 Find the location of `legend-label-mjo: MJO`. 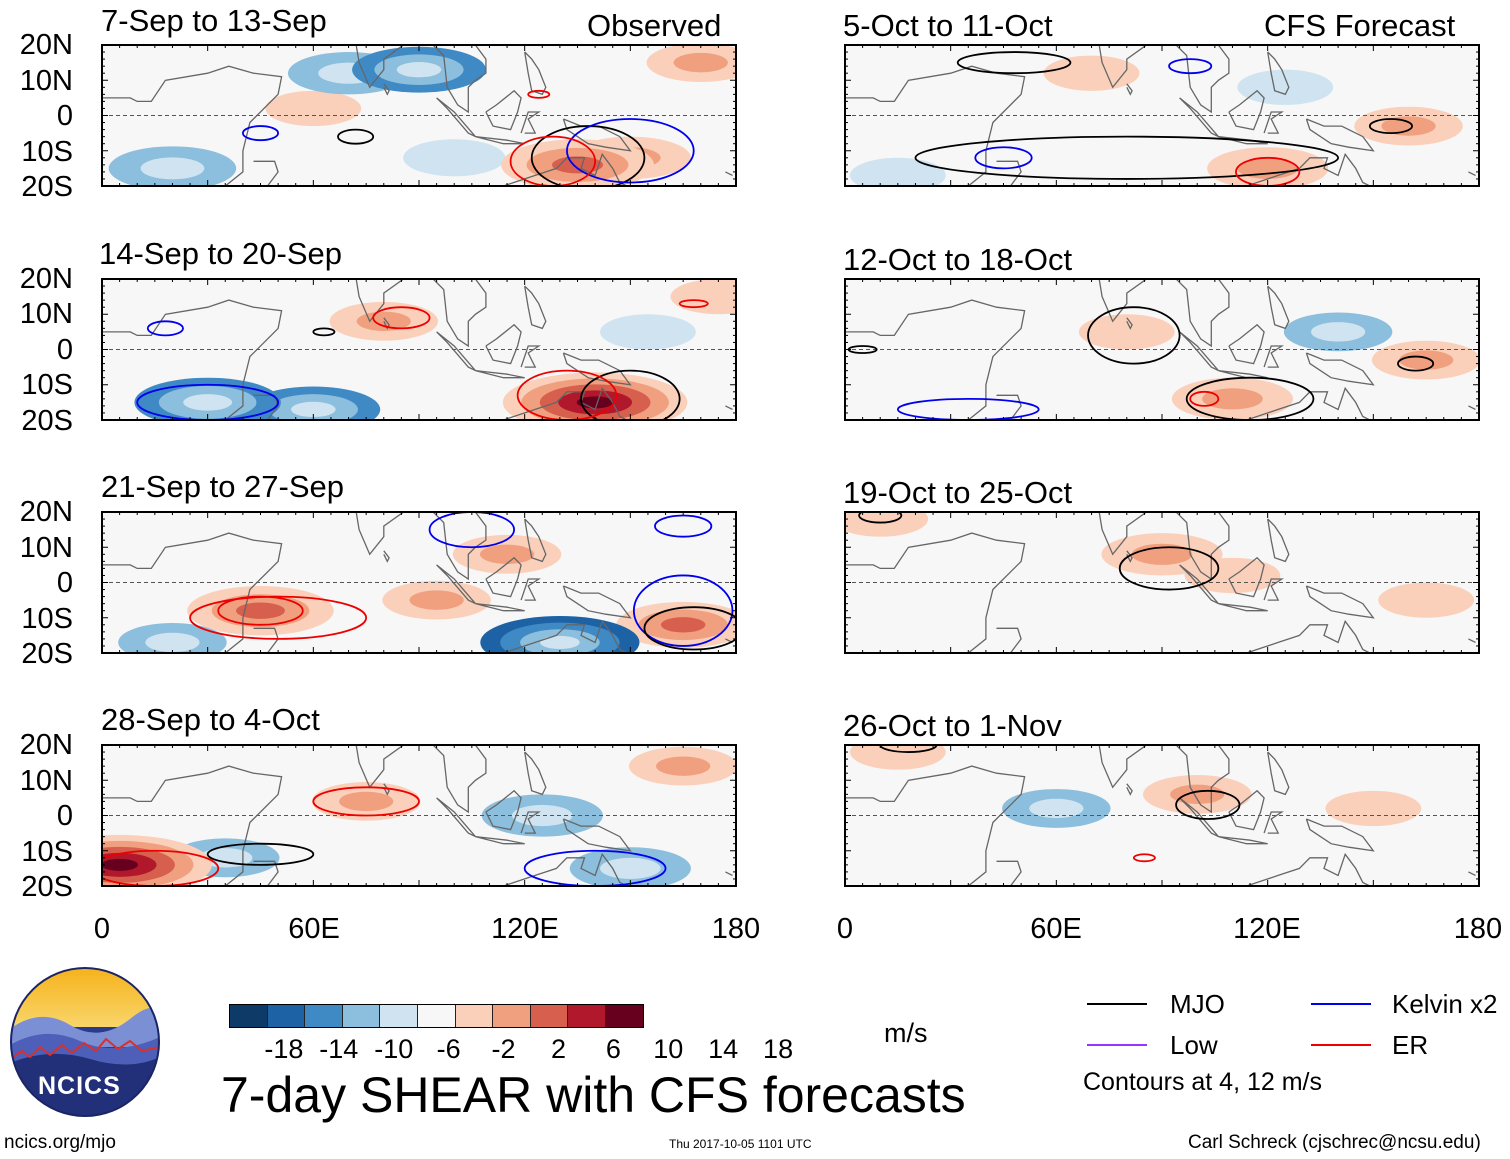

legend-label-mjo: MJO is located at coordinates (1197, 1004).